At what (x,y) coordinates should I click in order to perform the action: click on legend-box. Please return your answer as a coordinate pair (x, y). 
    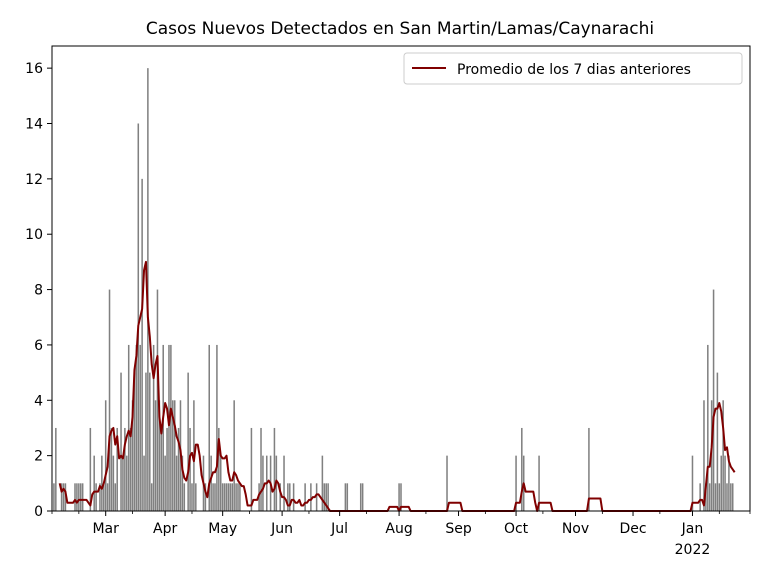
    Looking at the image, I should click on (573, 68).